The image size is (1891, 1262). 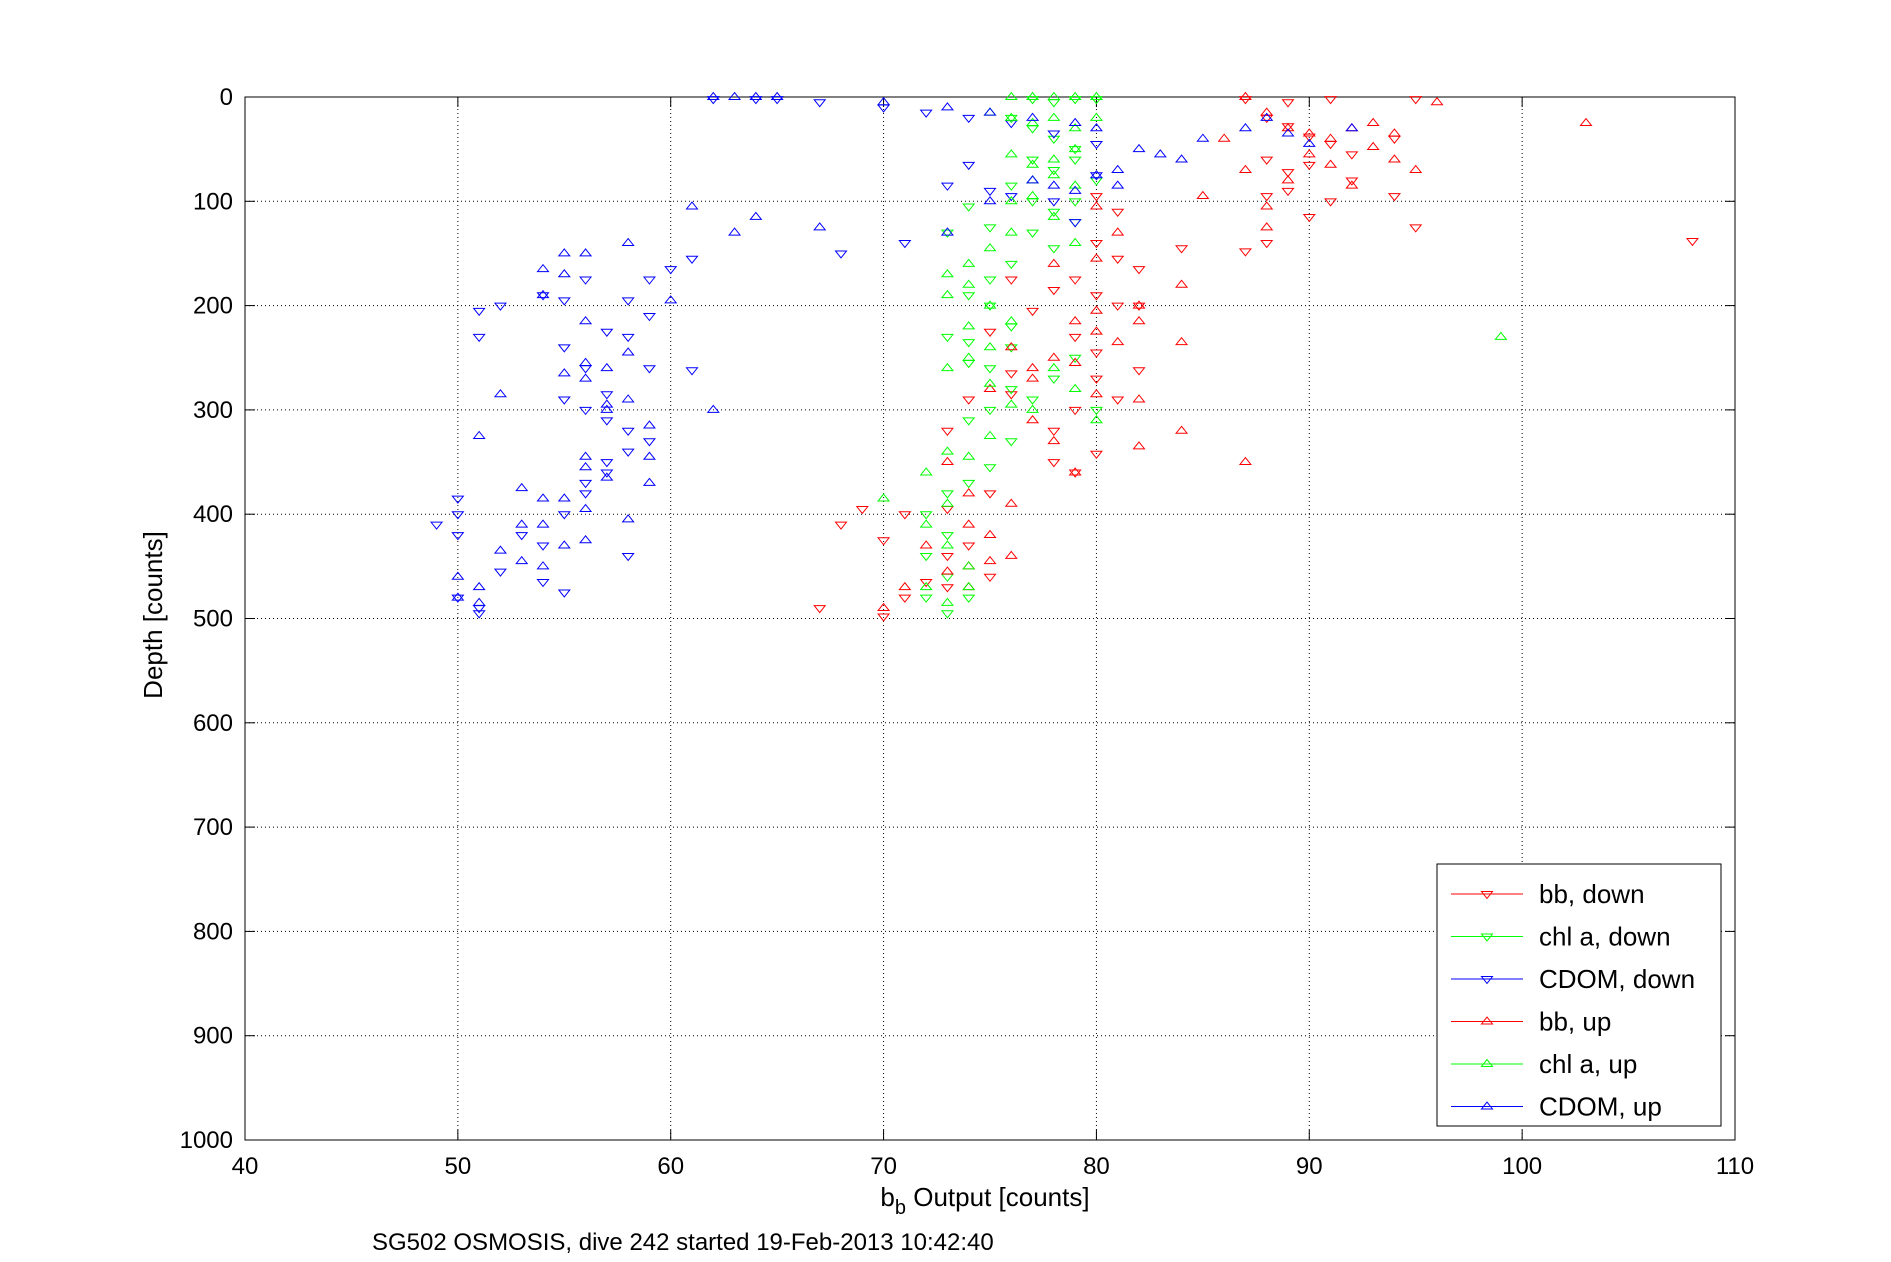 I want to click on legend-marker, so click(x=1487, y=1105).